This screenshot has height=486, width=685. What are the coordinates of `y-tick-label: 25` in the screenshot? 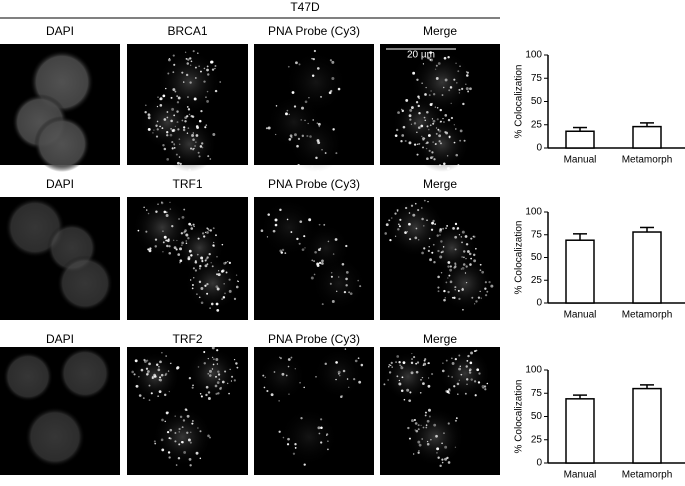 It's located at (537, 124).